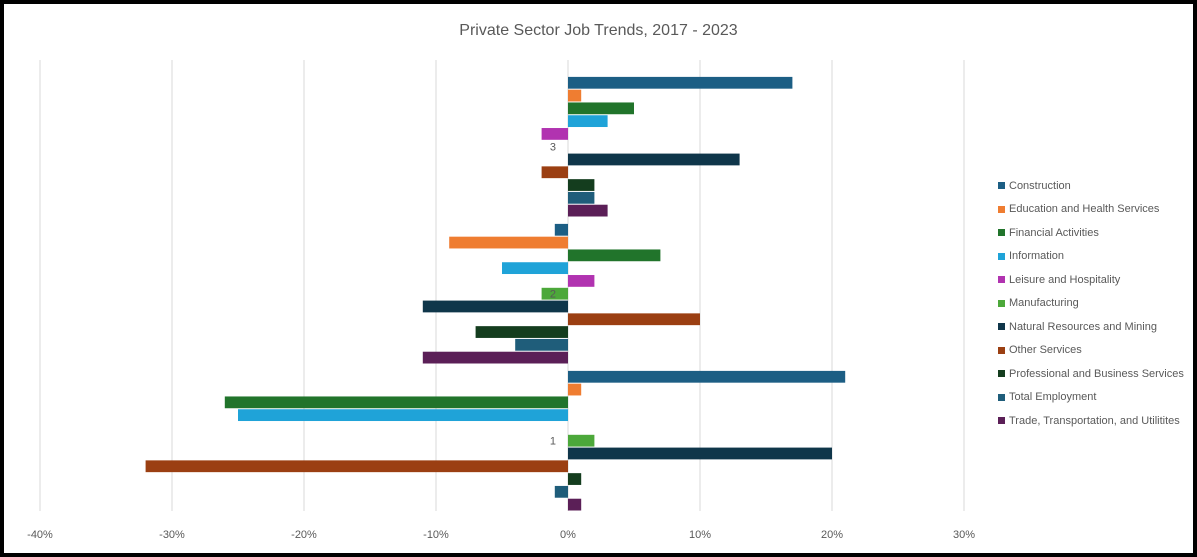 Image resolution: width=1197 pixels, height=557 pixels. I want to click on legend-label: Manufacturing, so click(1044, 303).